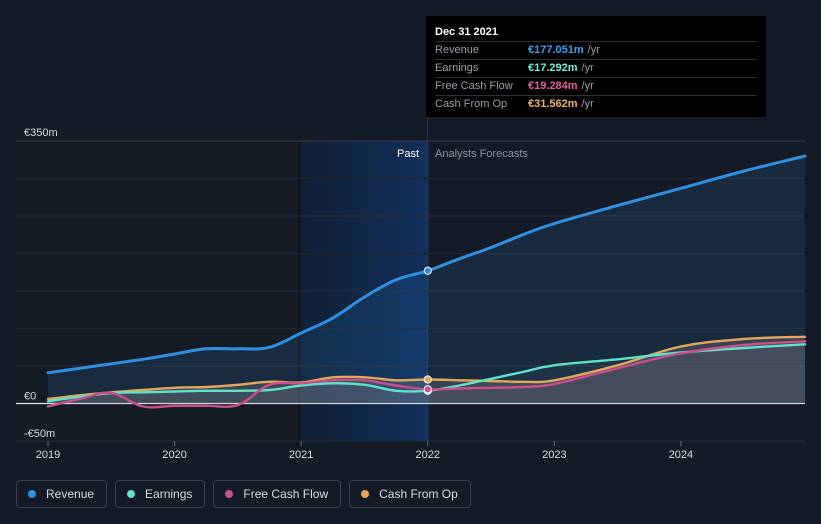 The width and height of the screenshot is (821, 524). I want to click on tooltip-date: Dec 31 2021, so click(466, 32).